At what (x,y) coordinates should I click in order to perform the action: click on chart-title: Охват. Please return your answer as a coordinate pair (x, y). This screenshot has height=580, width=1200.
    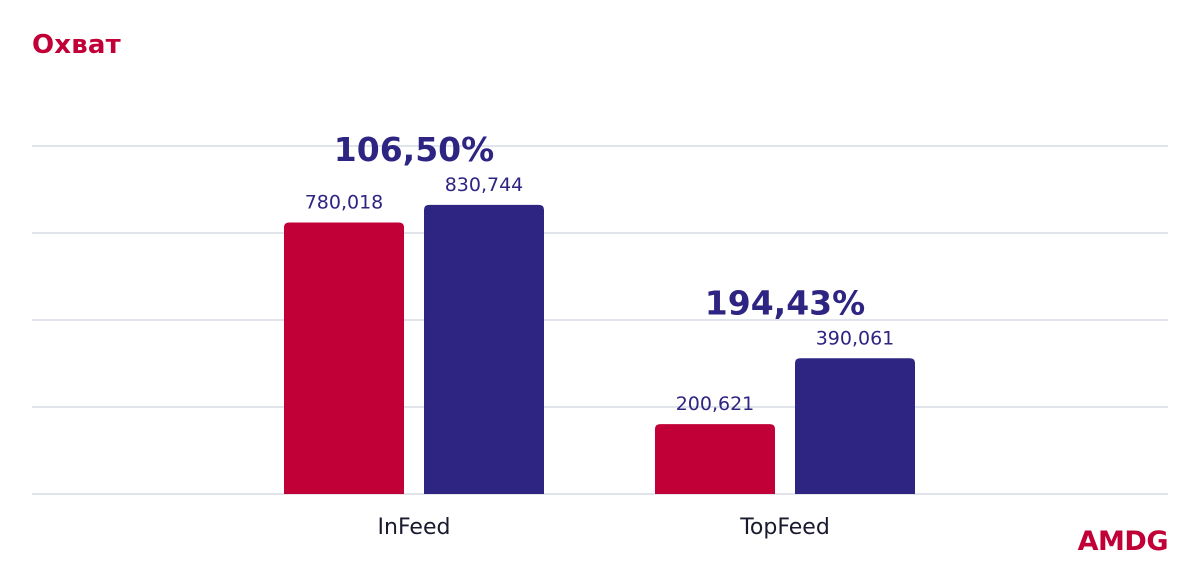
    Looking at the image, I should click on (76, 45).